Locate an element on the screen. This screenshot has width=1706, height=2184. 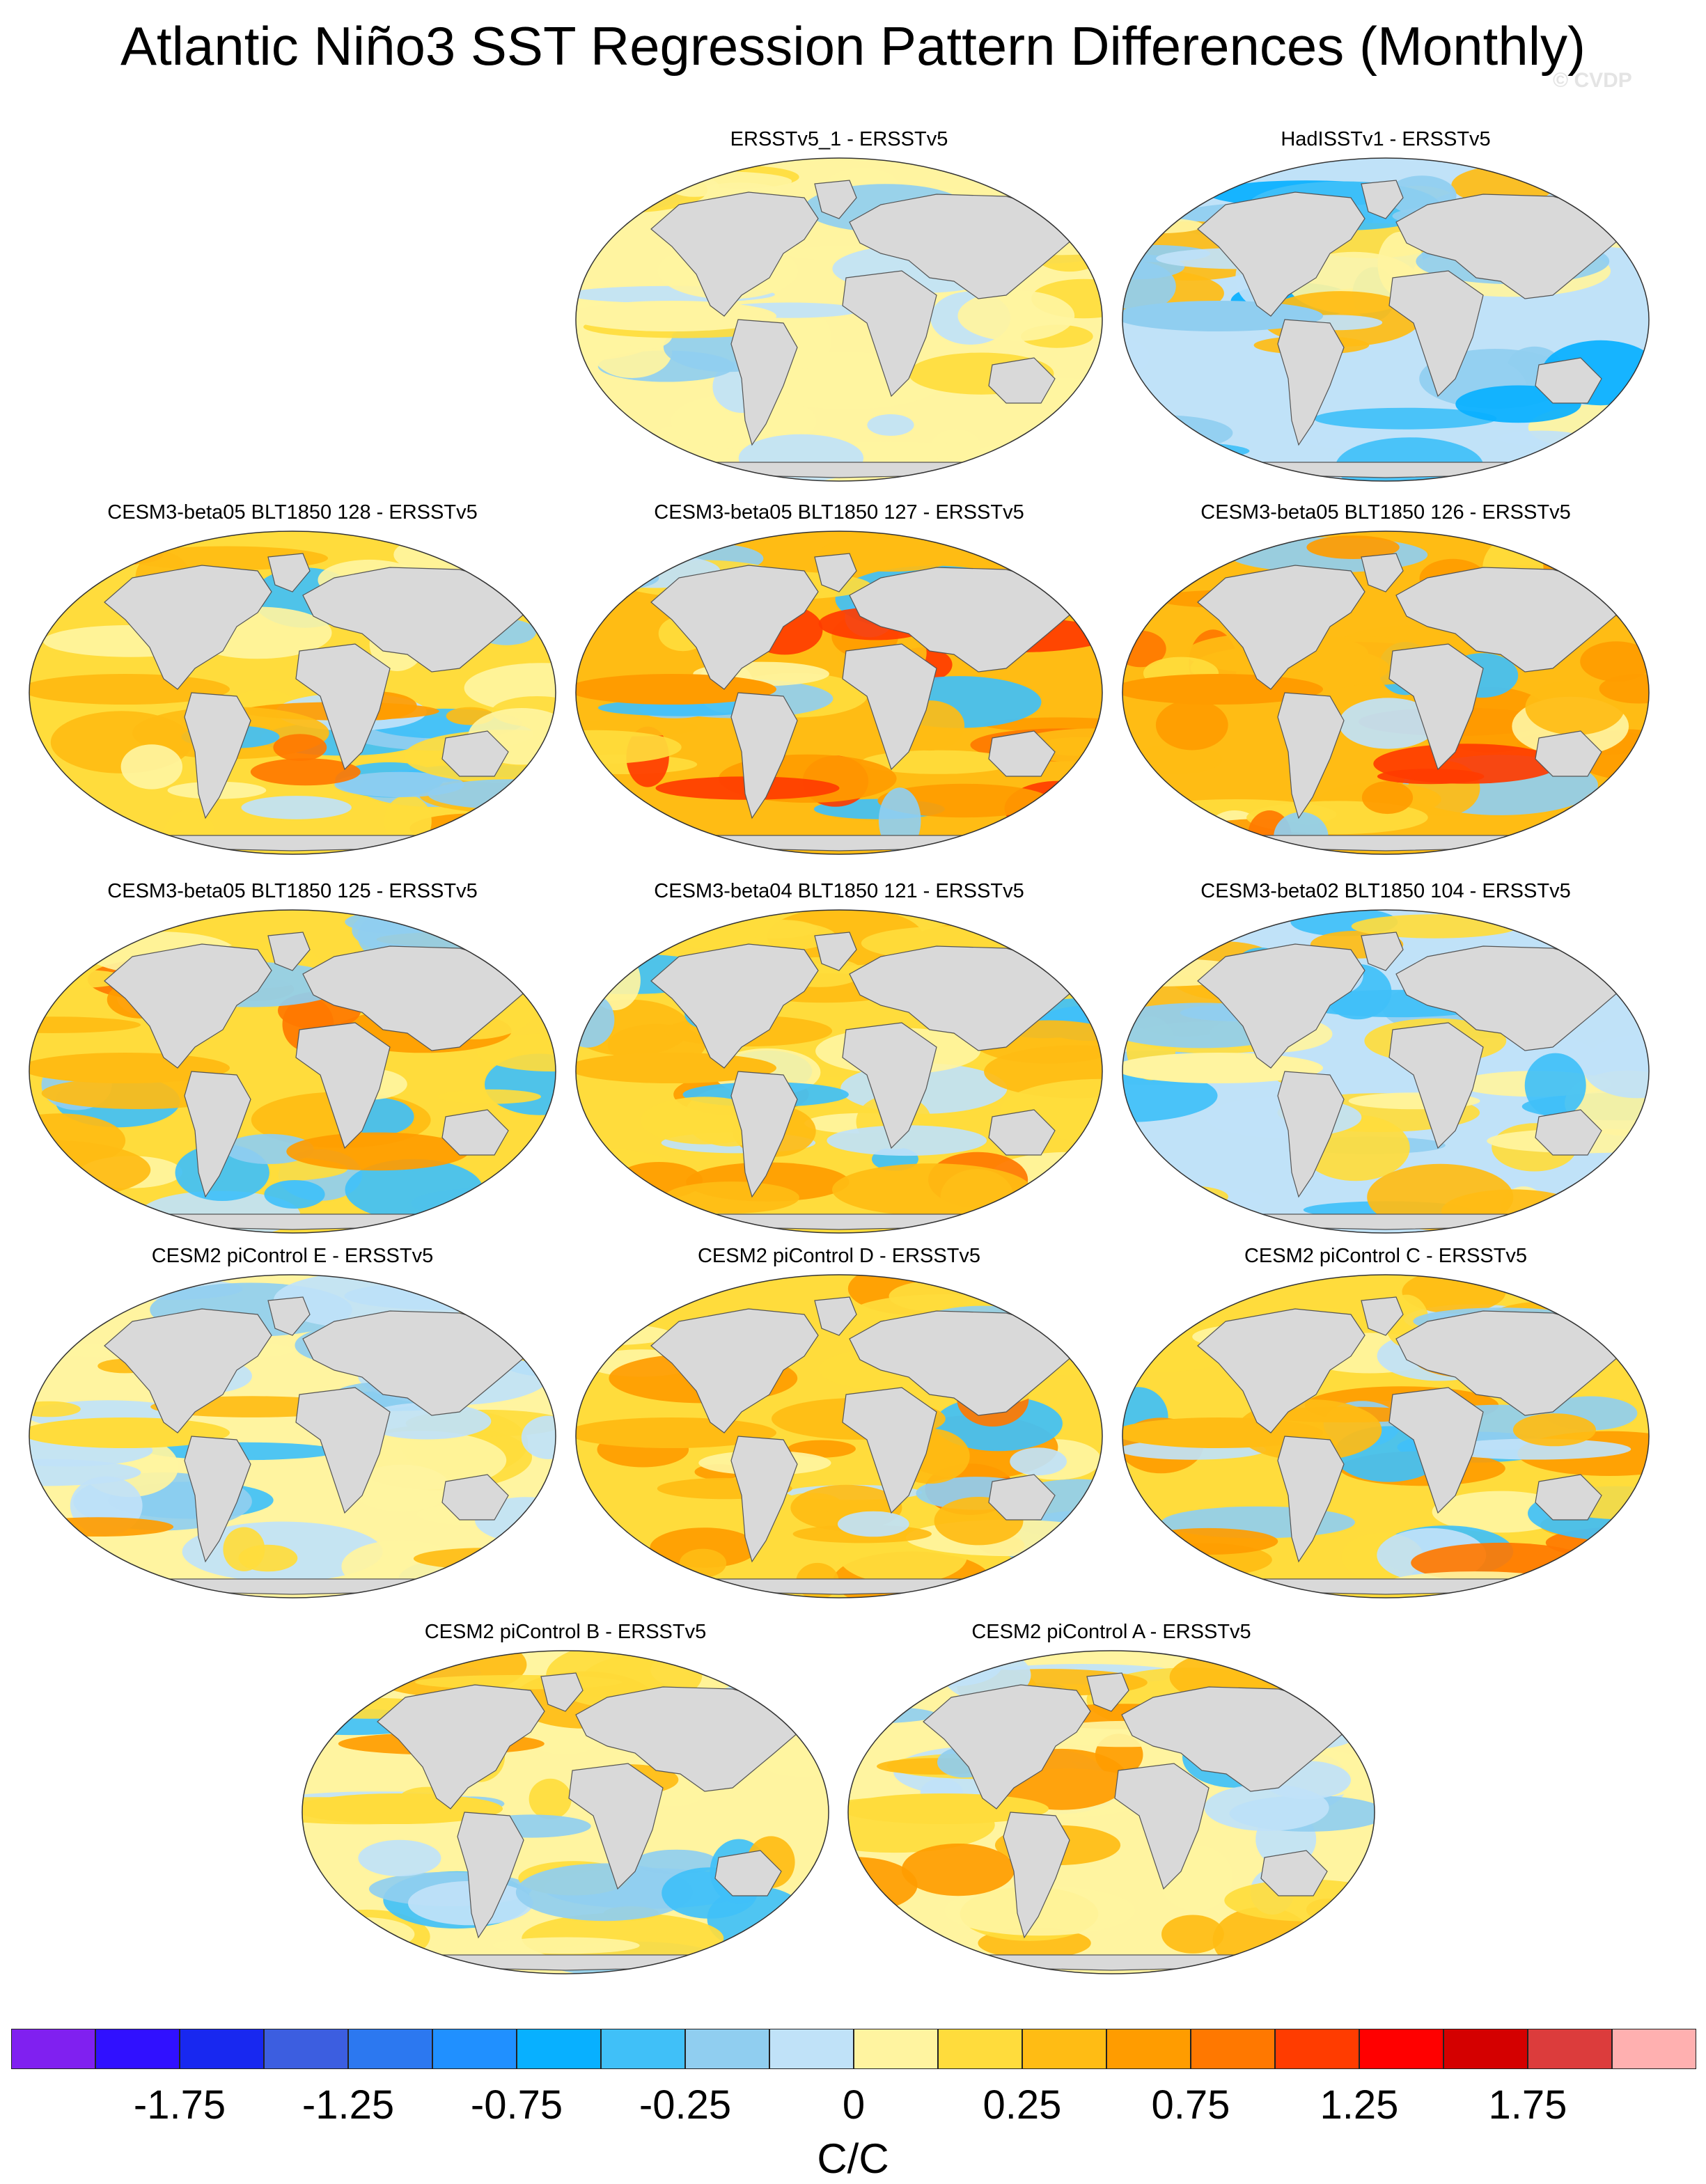
panel-title: ERSSTv5_1 - ERSSTv5 is located at coordinates (839, 139).